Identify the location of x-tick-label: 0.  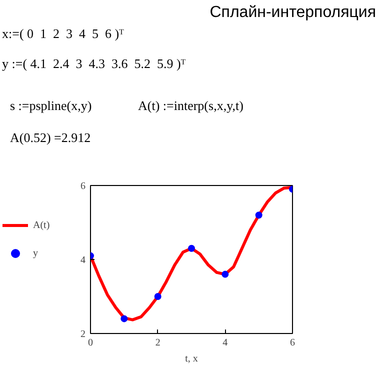
(90, 343).